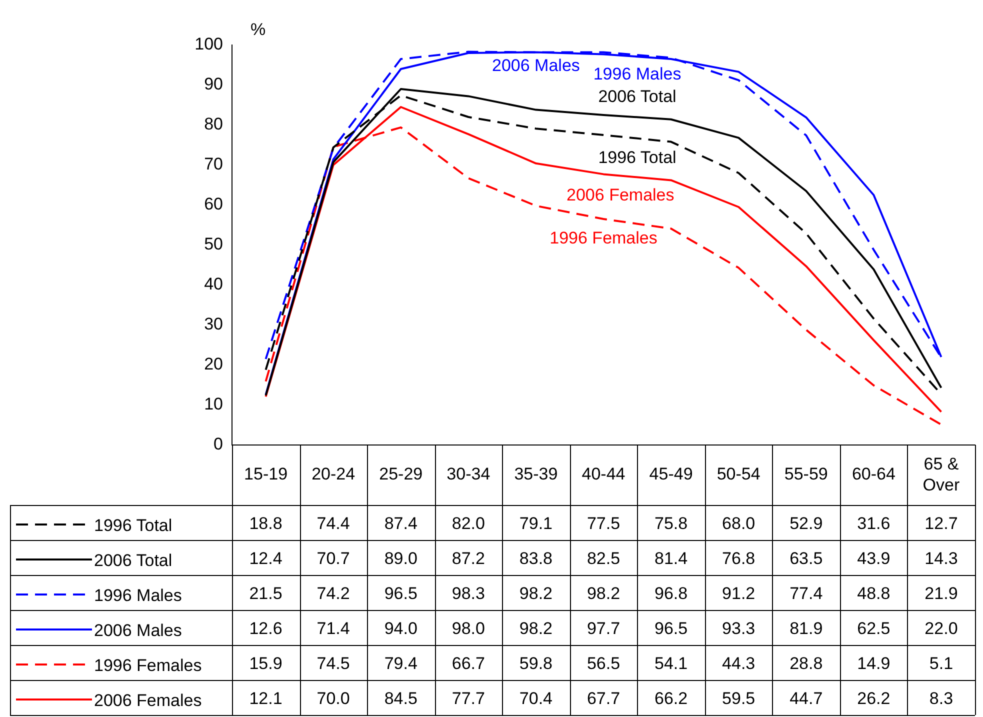  What do you see at coordinates (671, 698) in the screenshot?
I see `data-label: 66.2` at bounding box center [671, 698].